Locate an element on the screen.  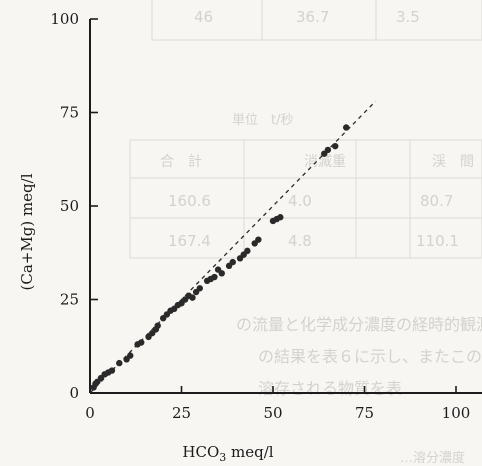
y-tick-label: 75 is located at coordinates (69, 113).